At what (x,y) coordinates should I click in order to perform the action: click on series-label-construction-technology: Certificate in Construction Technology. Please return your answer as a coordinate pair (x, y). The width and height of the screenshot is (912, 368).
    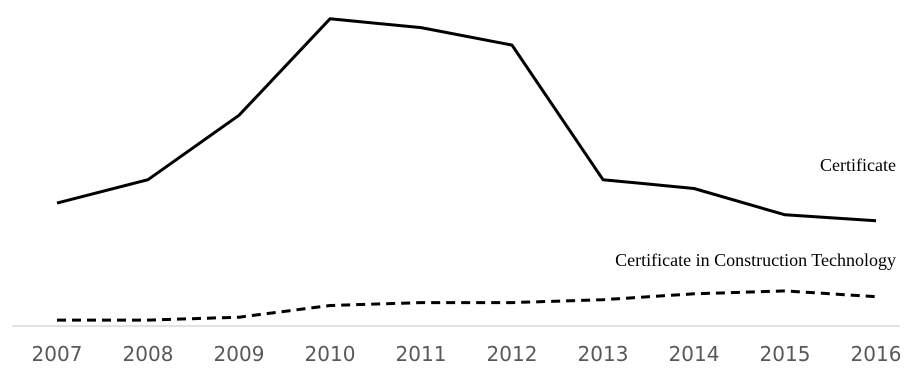
    Looking at the image, I should click on (755, 260).